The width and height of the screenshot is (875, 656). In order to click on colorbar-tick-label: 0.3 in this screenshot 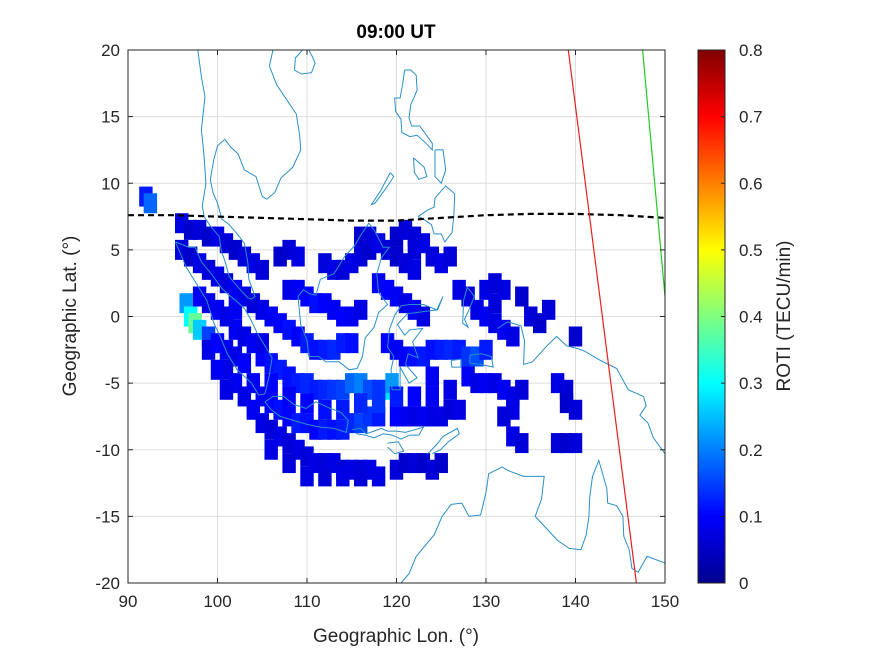, I will do `click(751, 383)`.